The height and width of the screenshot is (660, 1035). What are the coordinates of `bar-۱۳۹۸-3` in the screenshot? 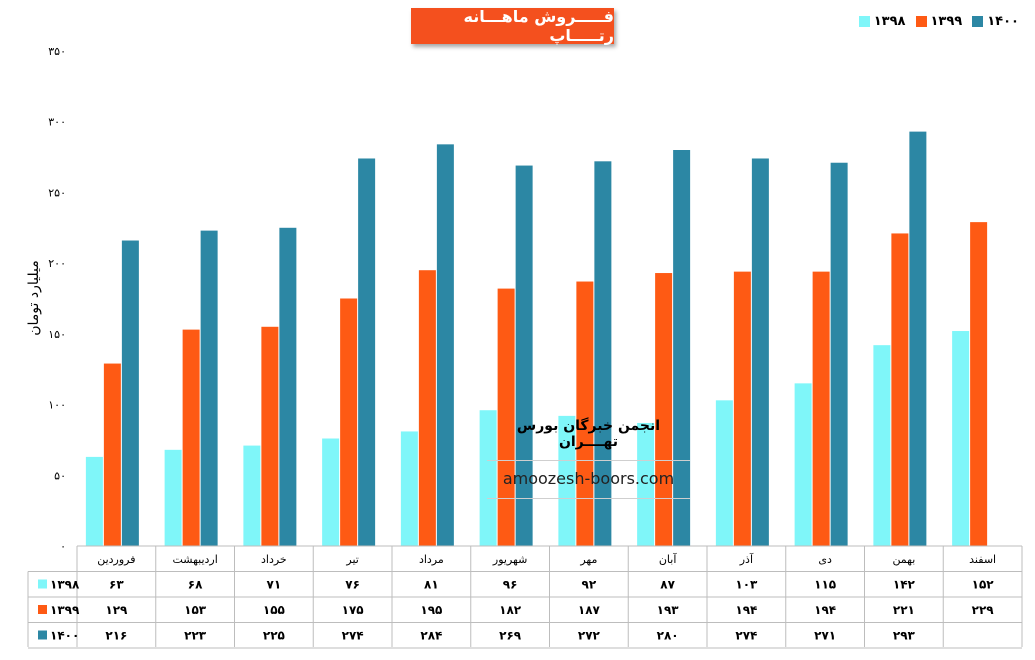 It's located at (331, 492).